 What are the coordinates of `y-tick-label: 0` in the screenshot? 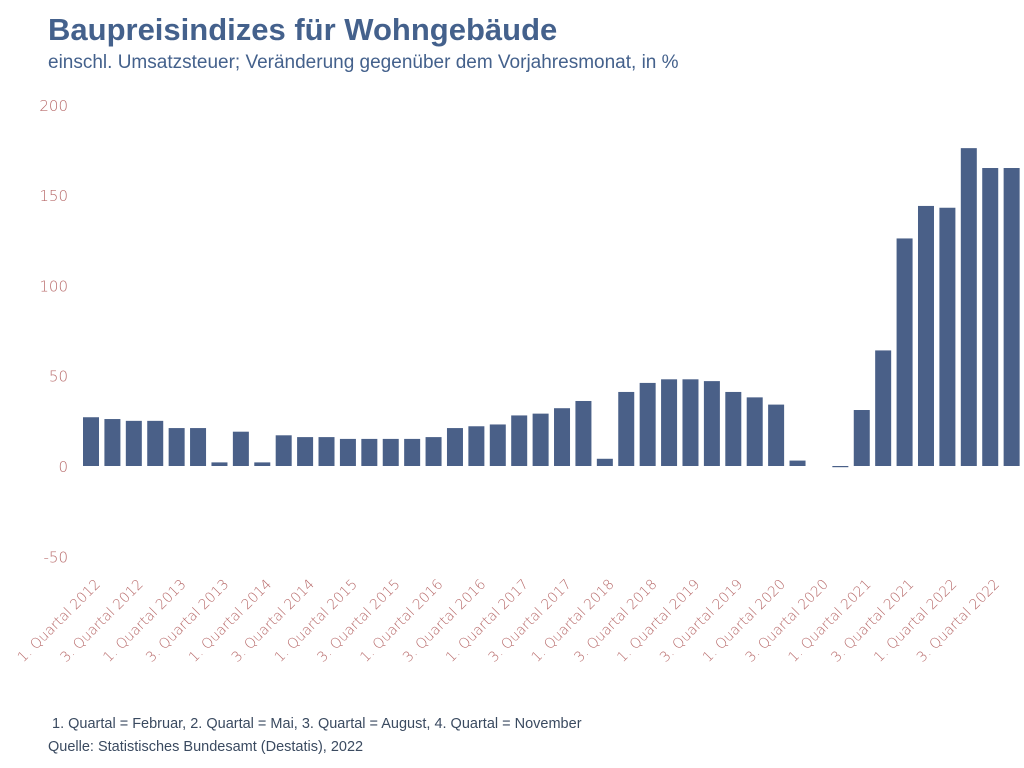 It's located at (63, 467).